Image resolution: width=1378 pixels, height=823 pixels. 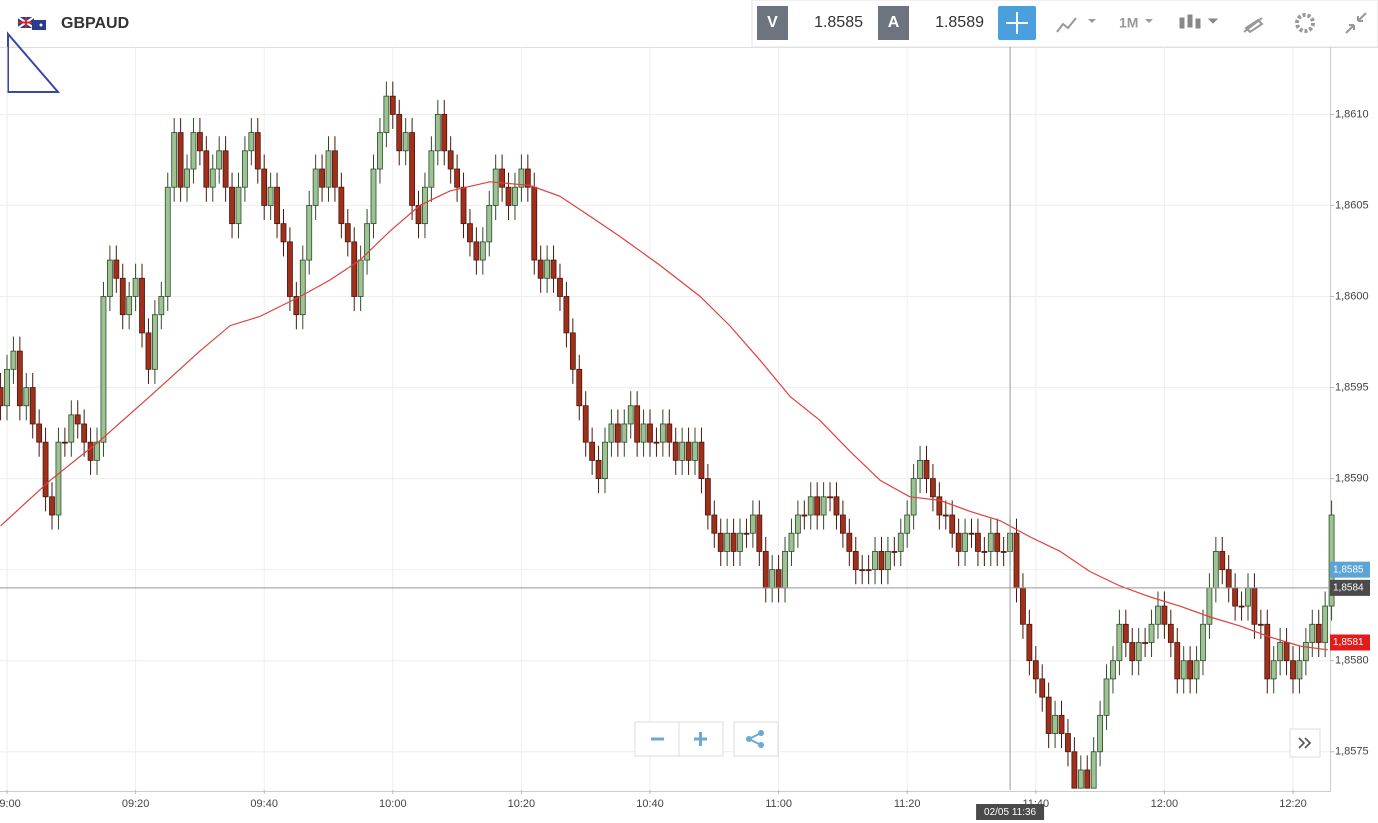 I want to click on drawing-triangle, so click(x=34, y=62).